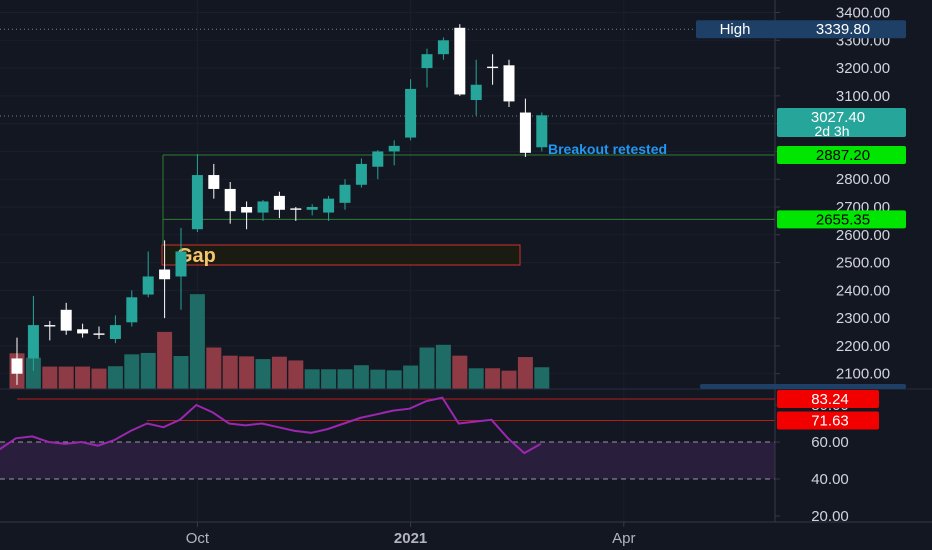 The width and height of the screenshot is (932, 550). Describe the element at coordinates (863, 68) in the screenshot. I see `price-tick-label: 3200.00` at that location.